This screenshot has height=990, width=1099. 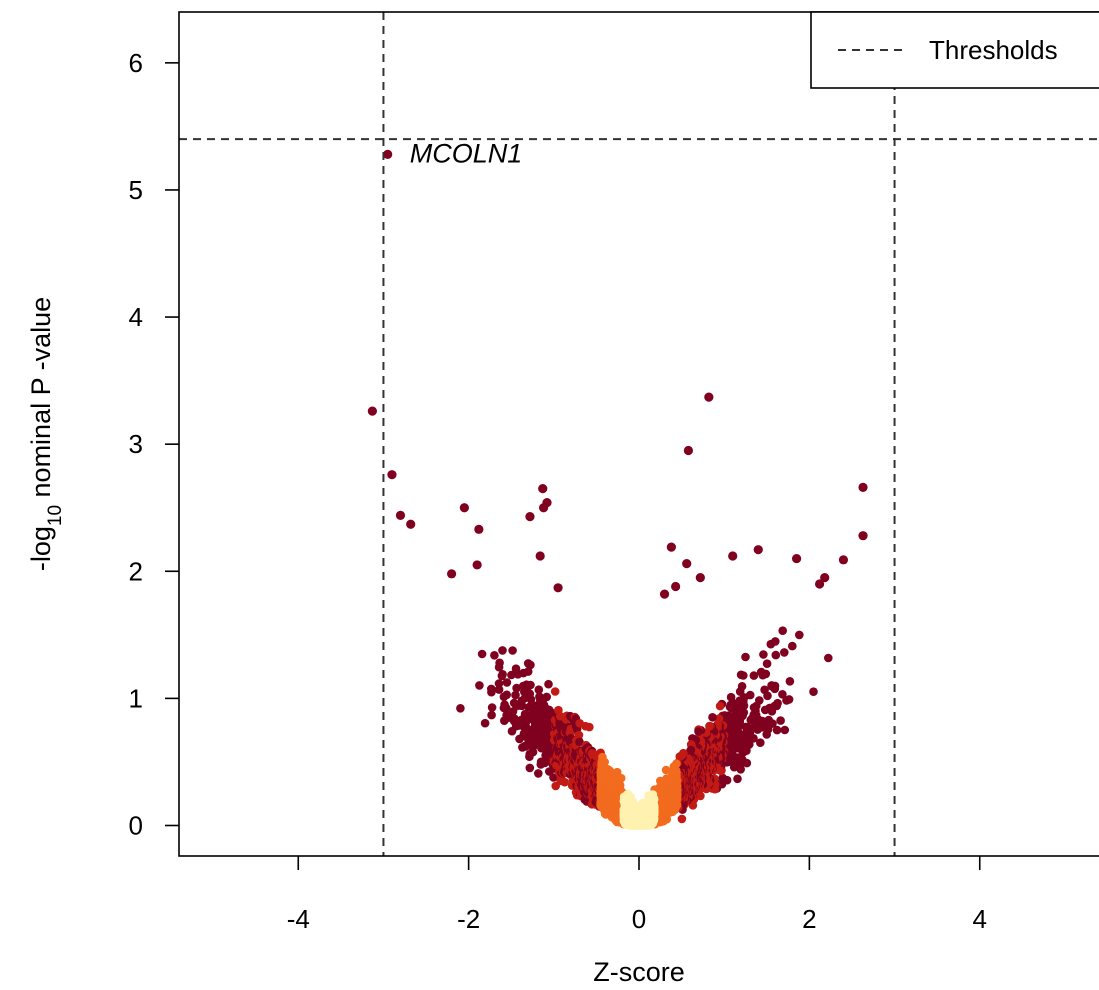 What do you see at coordinates (298, 919) in the screenshot?
I see `x-tick-label: -4` at bounding box center [298, 919].